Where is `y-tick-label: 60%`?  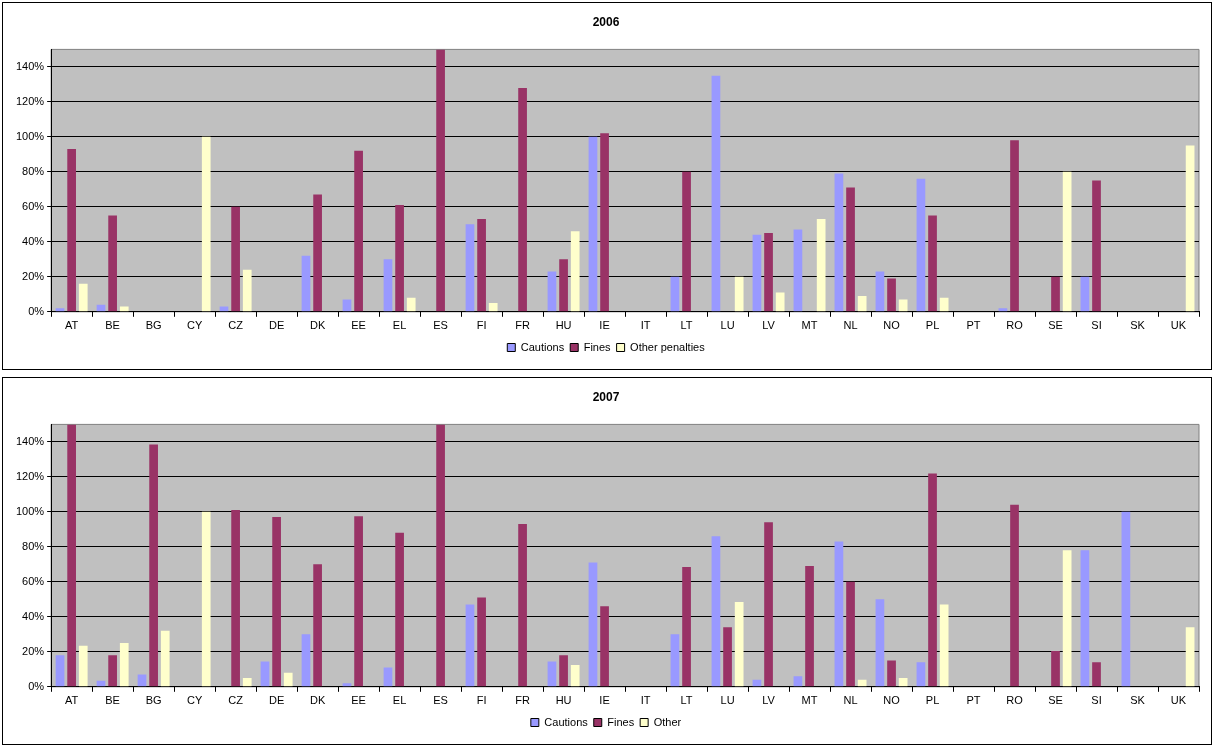 y-tick-label: 60% is located at coordinates (33, 580).